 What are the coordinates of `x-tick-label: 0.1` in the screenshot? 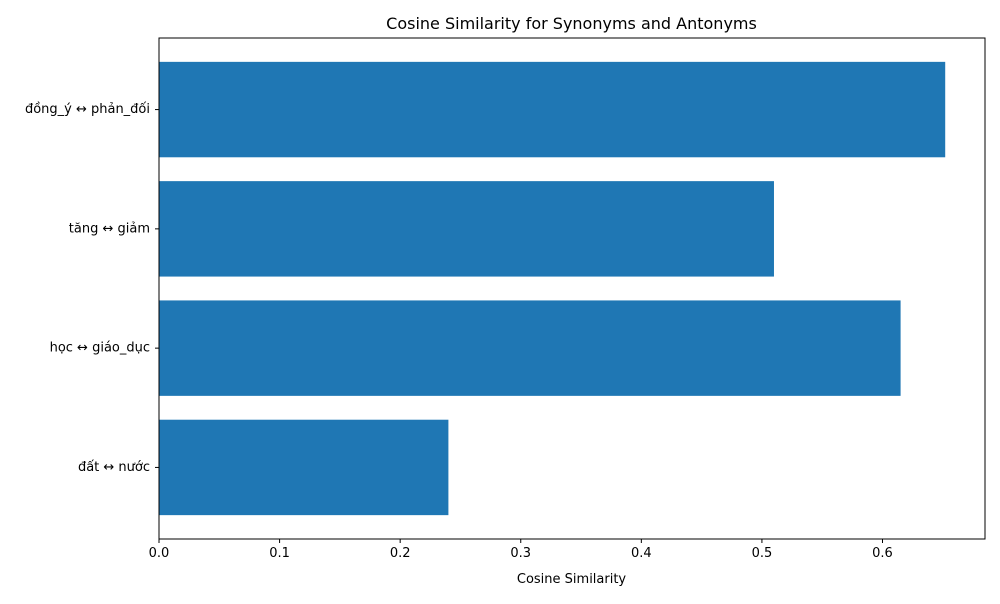 It's located at (279, 553).